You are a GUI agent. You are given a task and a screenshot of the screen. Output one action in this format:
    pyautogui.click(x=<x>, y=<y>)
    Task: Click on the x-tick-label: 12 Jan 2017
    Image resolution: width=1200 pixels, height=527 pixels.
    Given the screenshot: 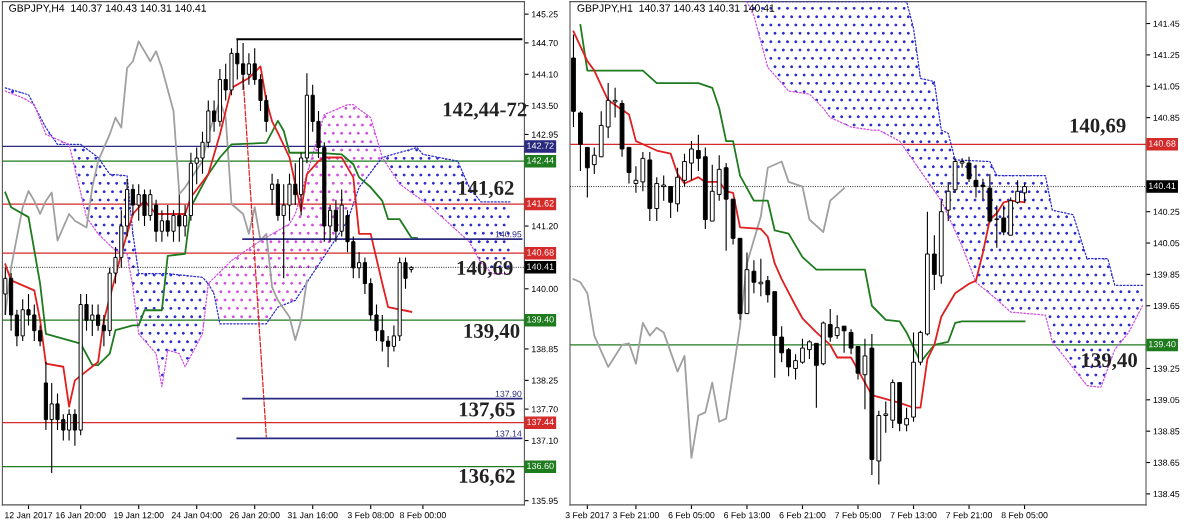 What is the action you would take?
    pyautogui.click(x=29, y=515)
    